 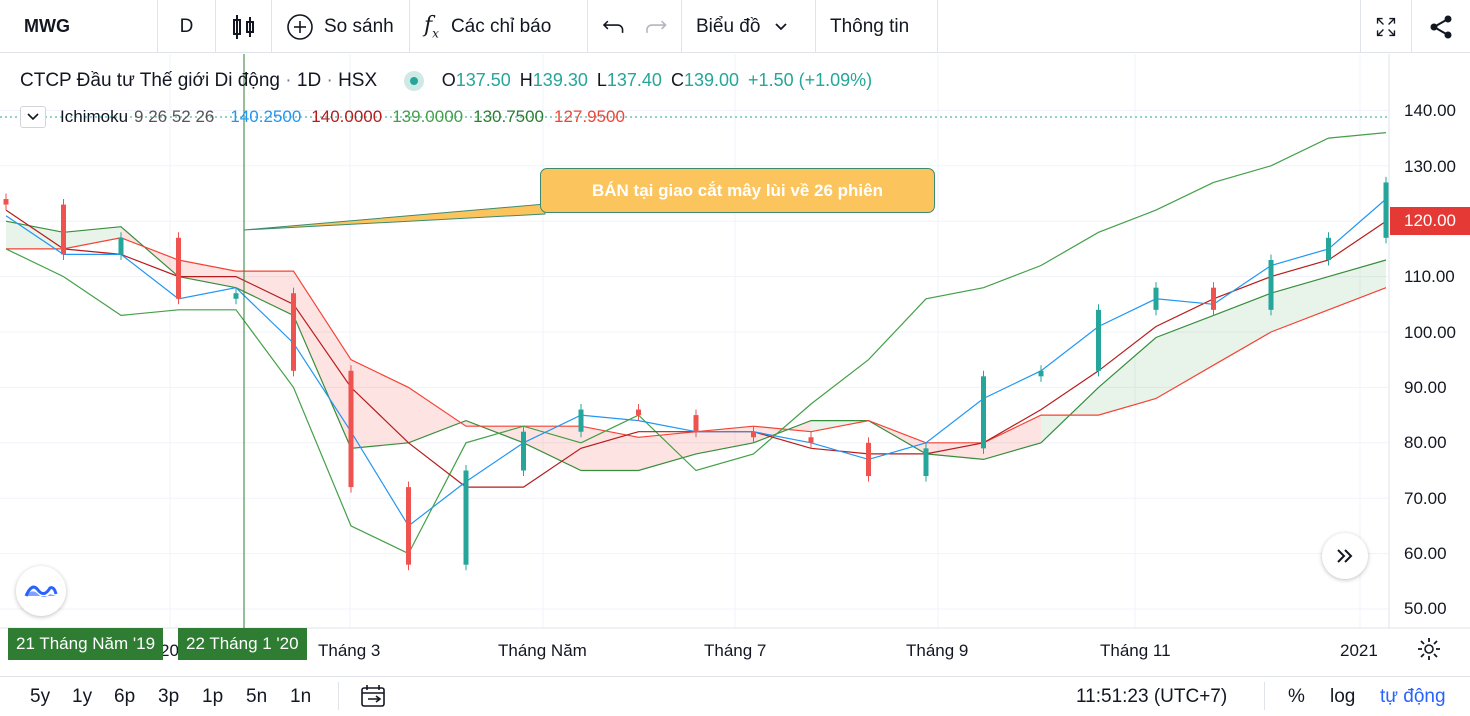 I want to click on collapse-legend-button, so click(x=33, y=117).